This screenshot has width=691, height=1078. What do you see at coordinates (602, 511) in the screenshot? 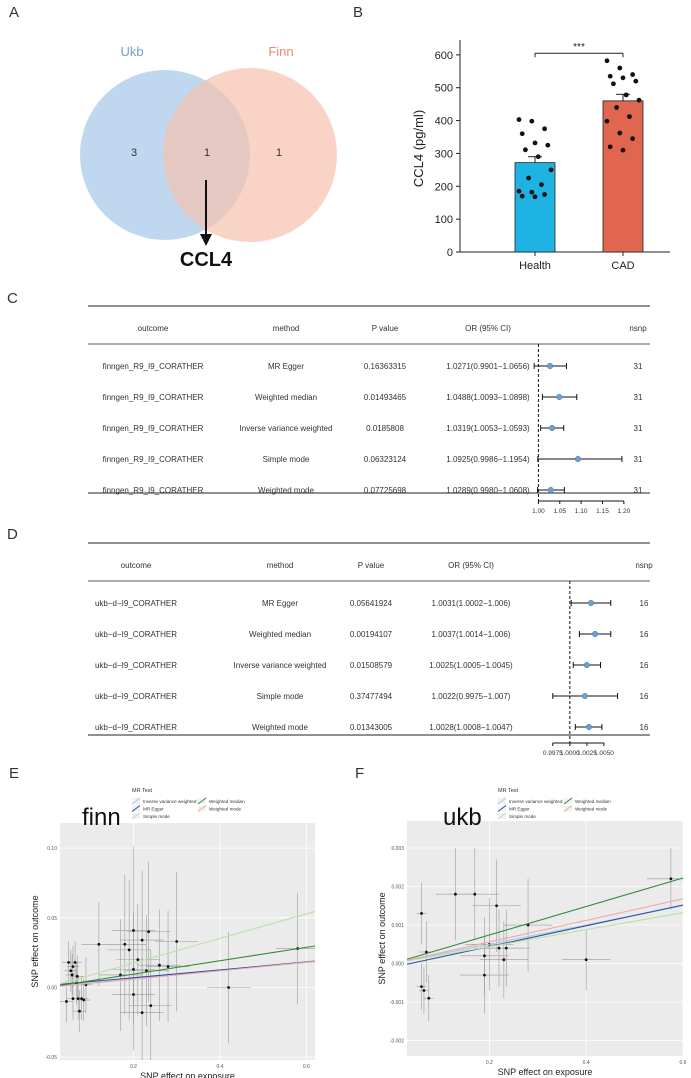
I see `forest-axis-label: 1.15` at bounding box center [602, 511].